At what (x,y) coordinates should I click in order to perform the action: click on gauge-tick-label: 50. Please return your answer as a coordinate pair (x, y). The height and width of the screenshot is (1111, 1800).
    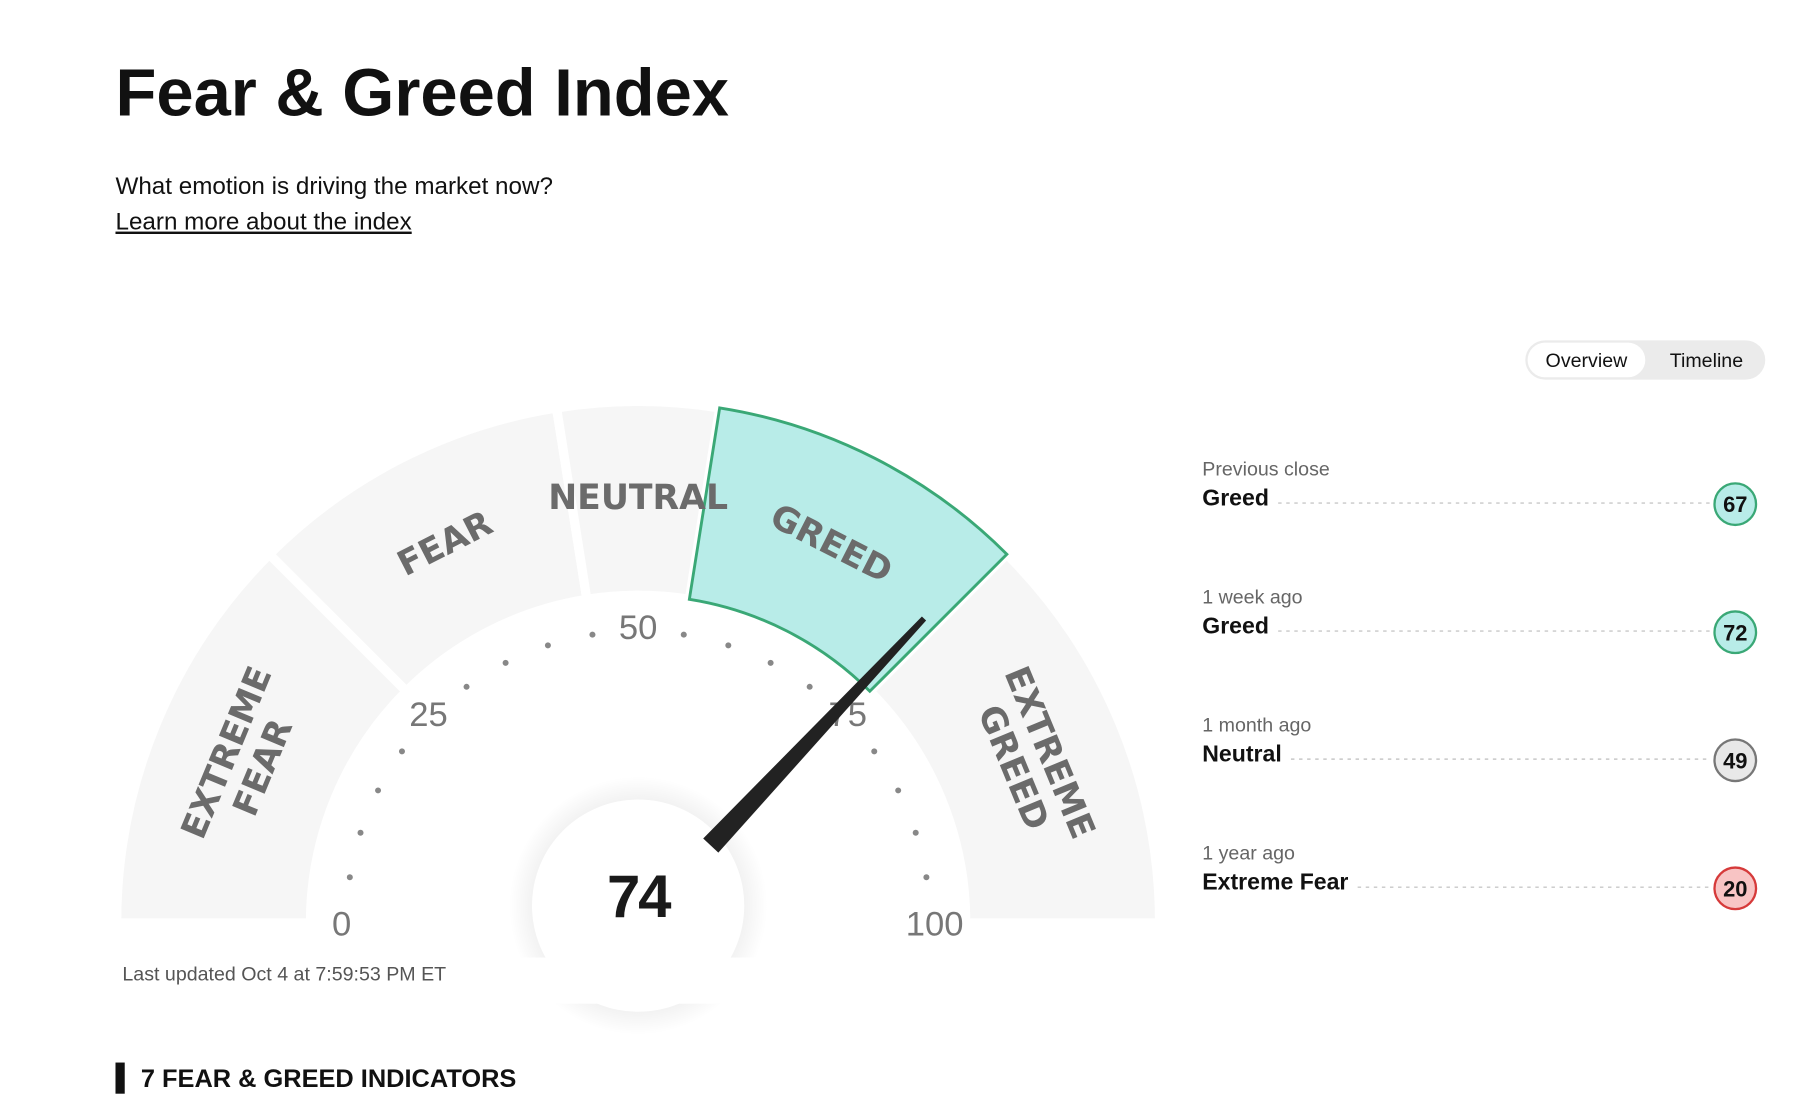
    Looking at the image, I should click on (638, 628).